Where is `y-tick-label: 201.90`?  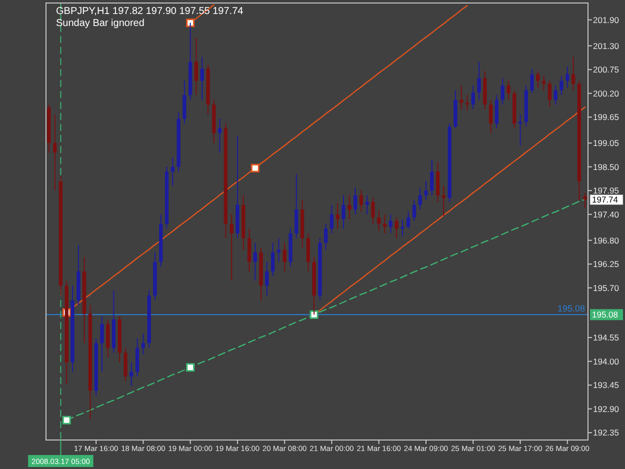 y-tick-label: 201.90 is located at coordinates (606, 19).